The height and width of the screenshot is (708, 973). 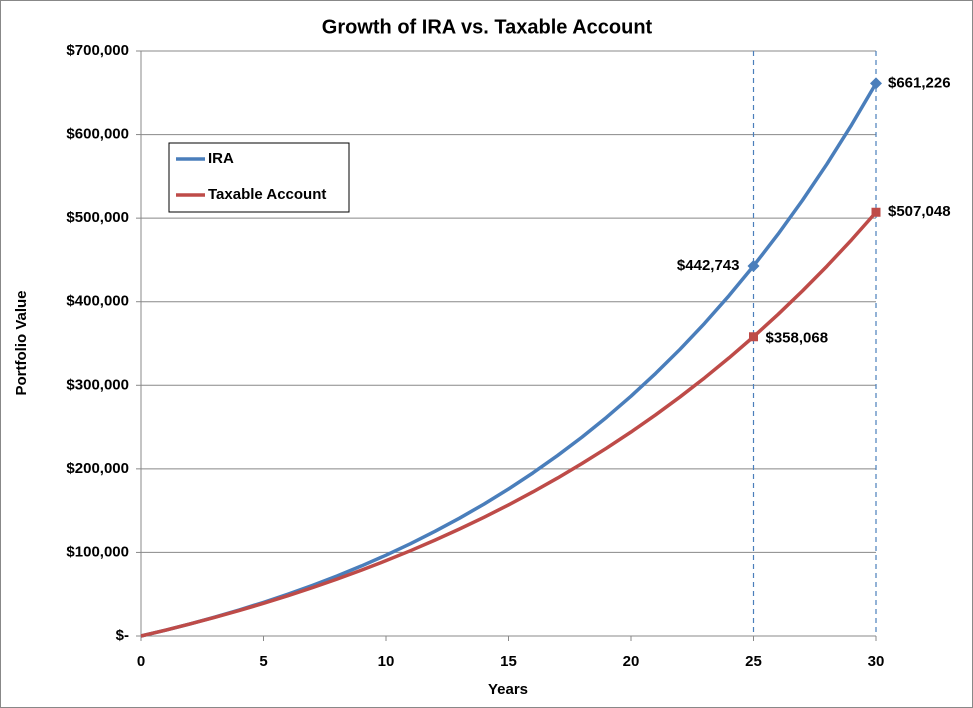 What do you see at coordinates (487, 27) in the screenshot?
I see `chart-title: Growth of IRA vs. Taxable Account` at bounding box center [487, 27].